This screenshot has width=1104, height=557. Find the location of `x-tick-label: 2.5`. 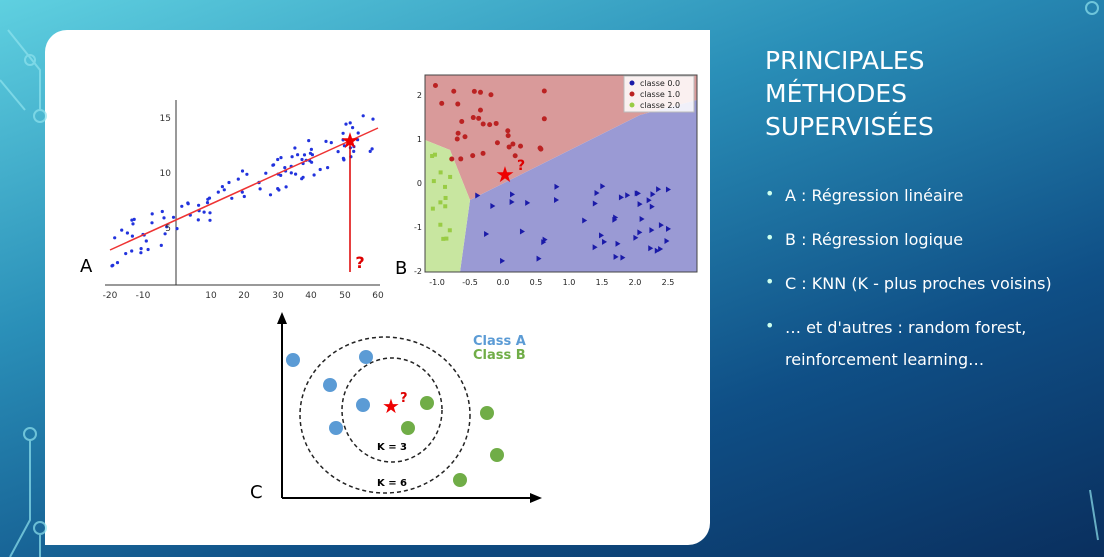

x-tick-label: 2.5 is located at coordinates (668, 282).